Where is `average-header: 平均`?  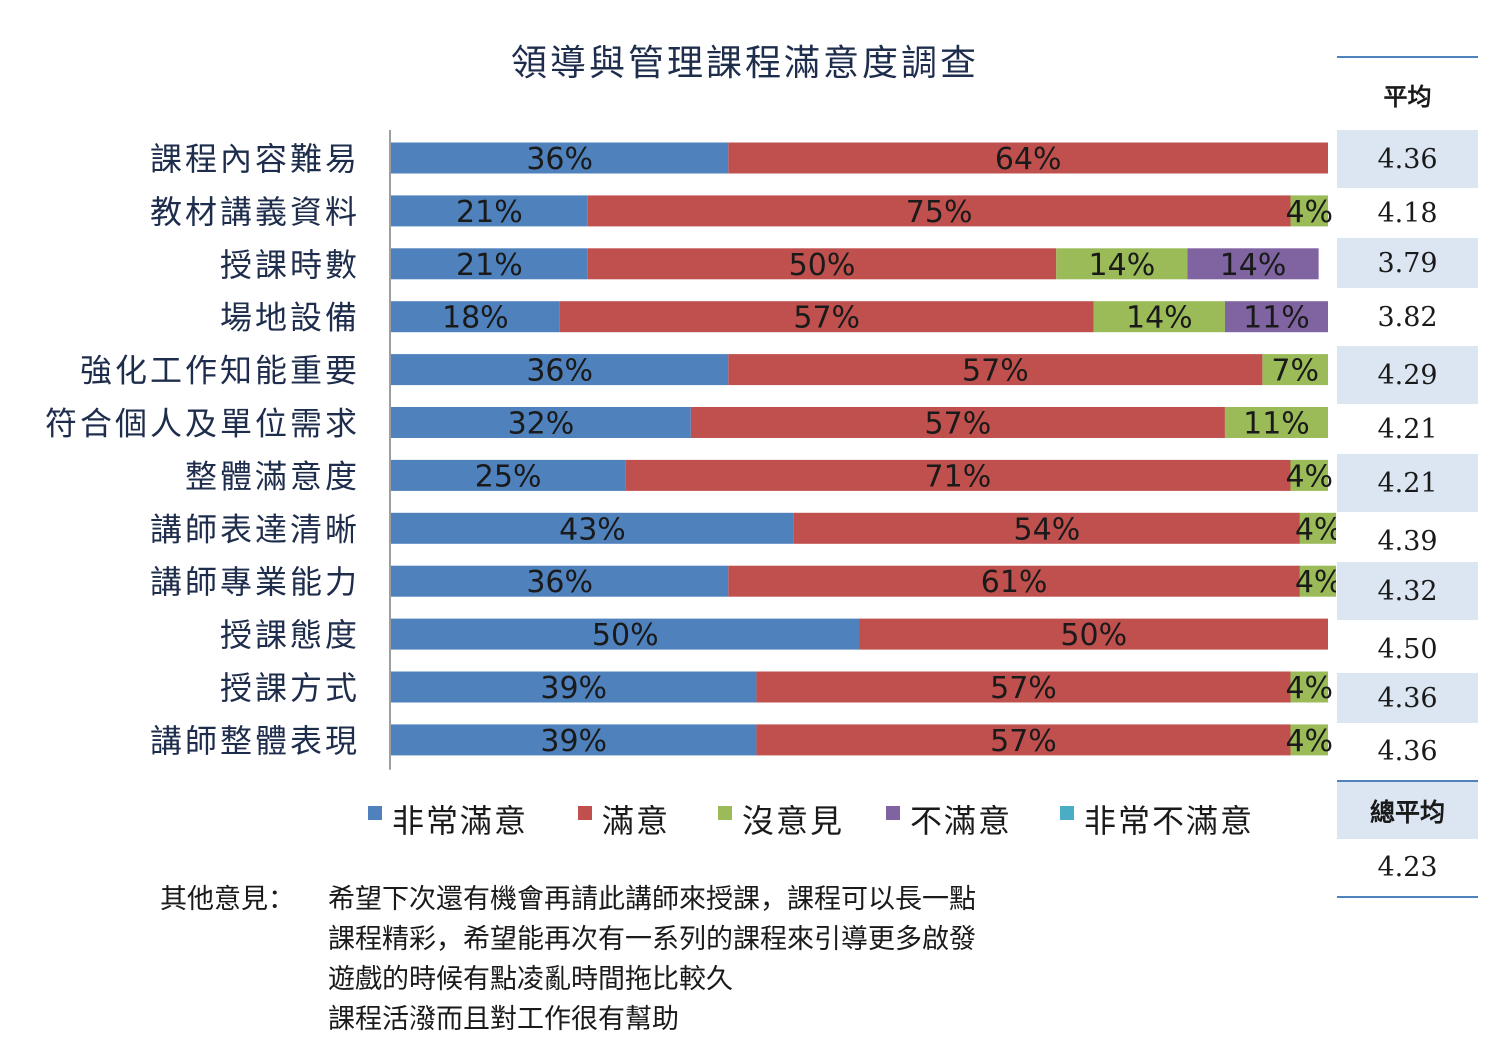
average-header: 平均 is located at coordinates (1407, 94).